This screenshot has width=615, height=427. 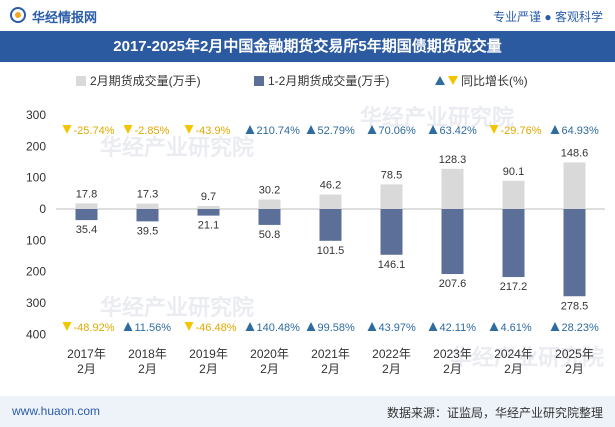 I want to click on brand-name: 华经情报网, so click(x=65, y=17).